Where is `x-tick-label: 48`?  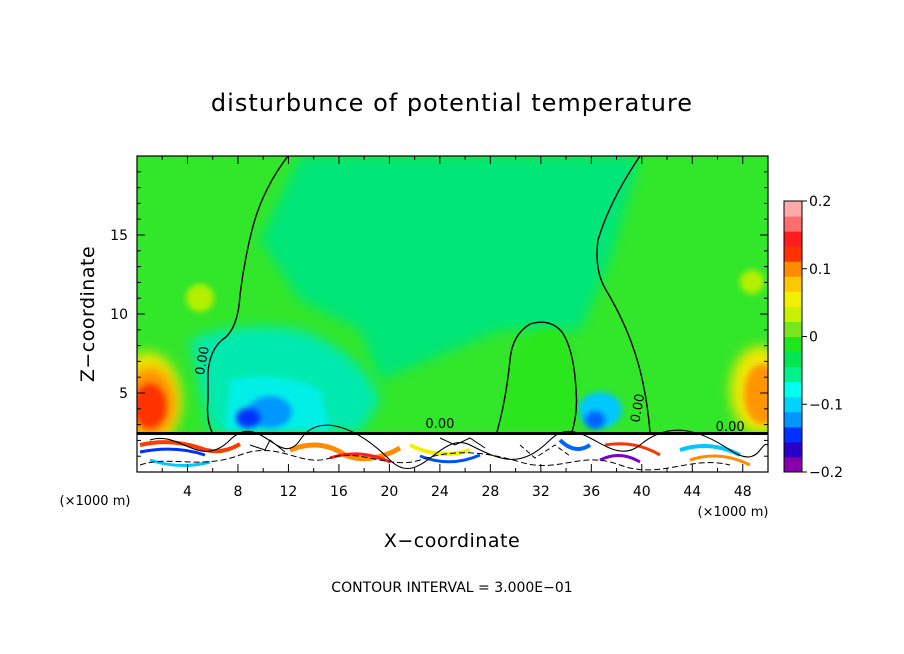
x-tick-label: 48 is located at coordinates (743, 492).